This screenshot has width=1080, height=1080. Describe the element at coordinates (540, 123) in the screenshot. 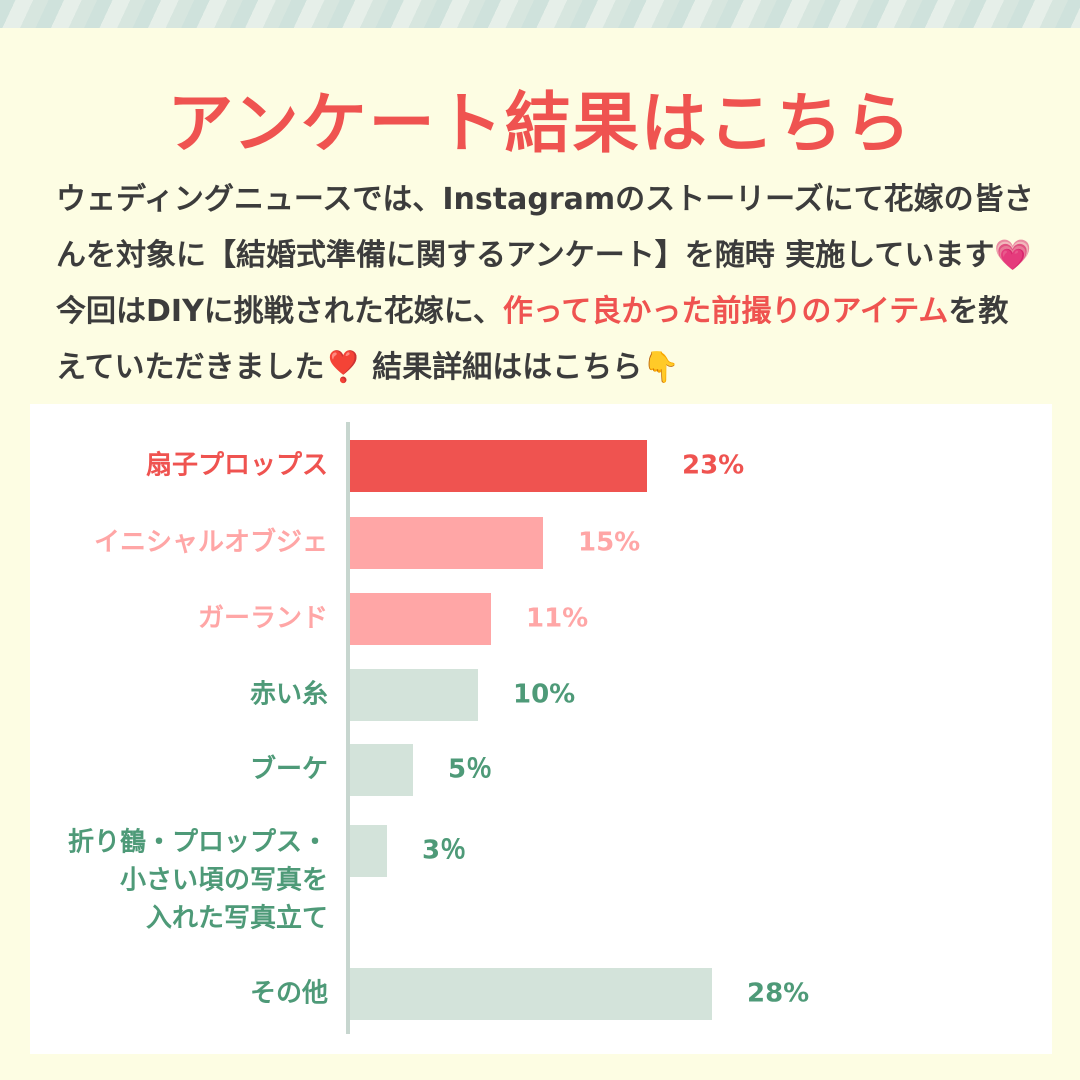

I see `page-title: アンケート結果はこちら` at that location.